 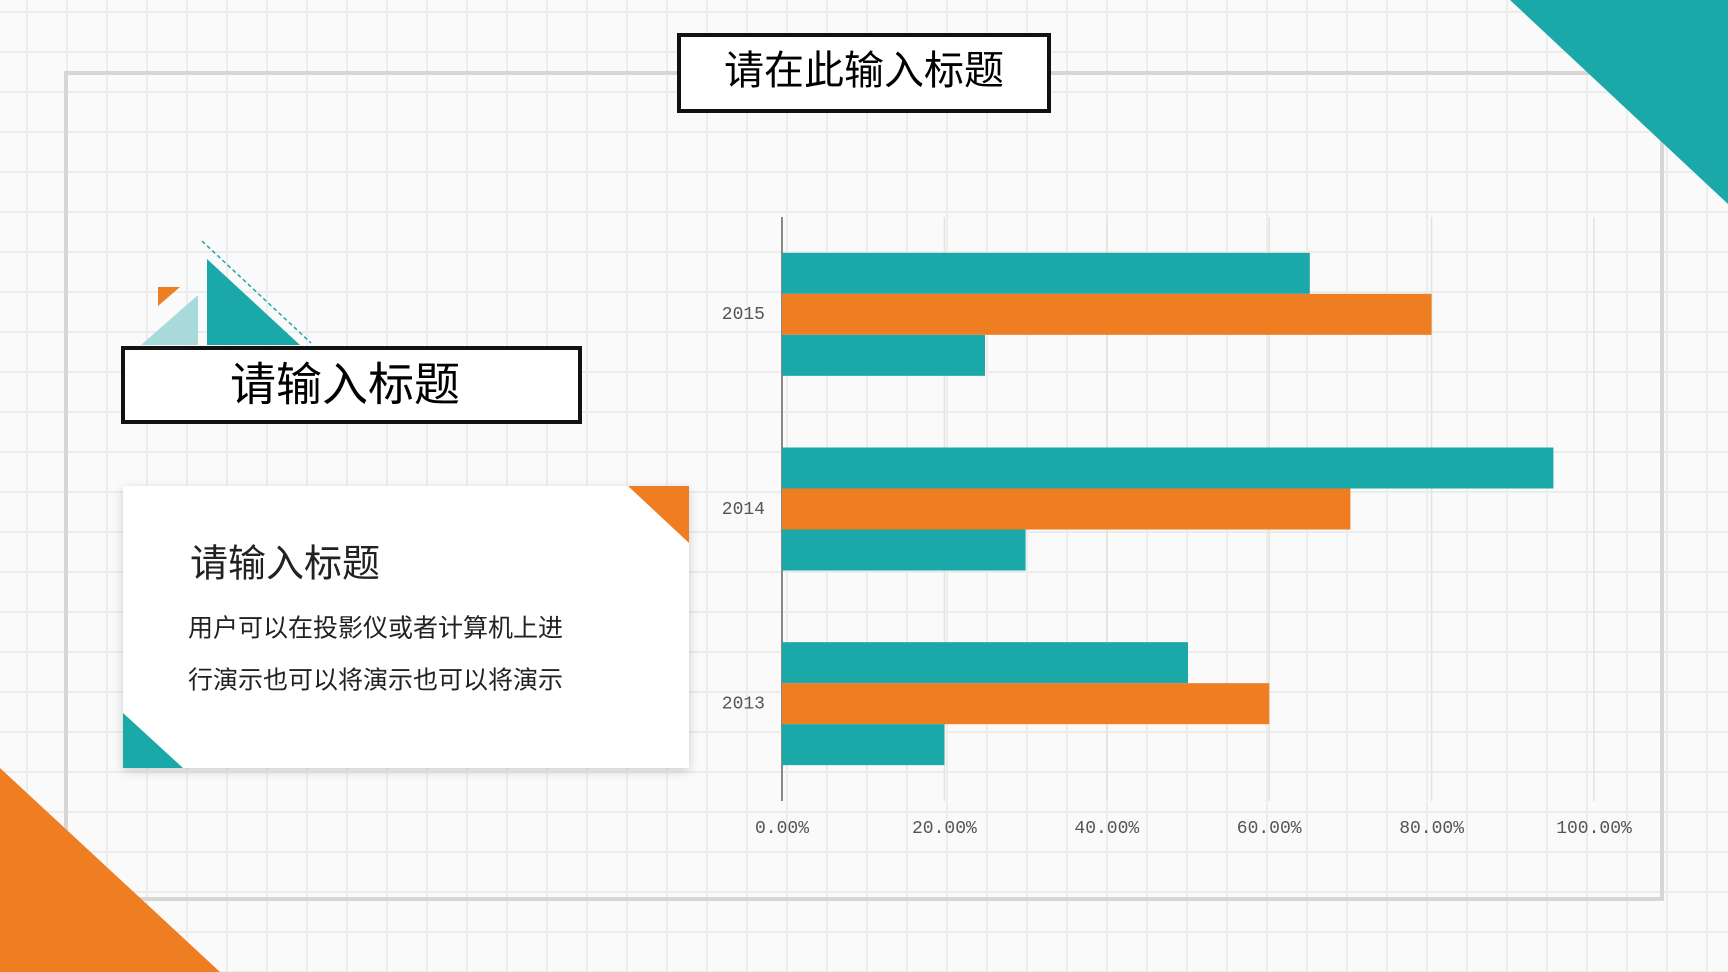 I want to click on card-title: 请输入标题, so click(x=285, y=565).